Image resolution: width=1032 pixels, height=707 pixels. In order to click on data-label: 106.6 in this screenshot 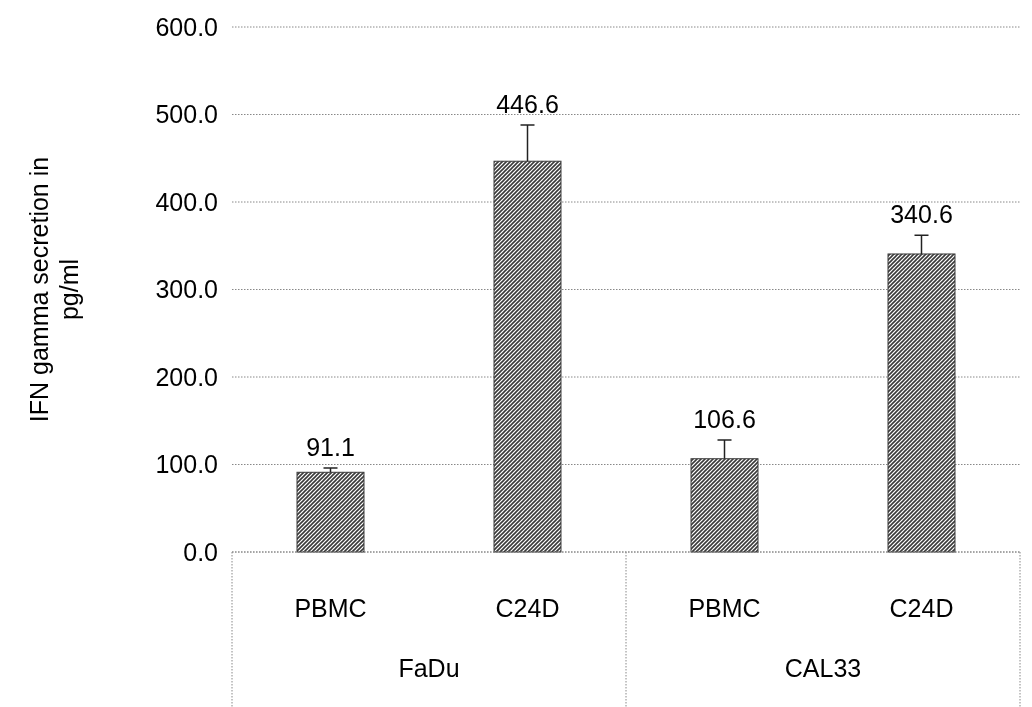, I will do `click(724, 419)`.